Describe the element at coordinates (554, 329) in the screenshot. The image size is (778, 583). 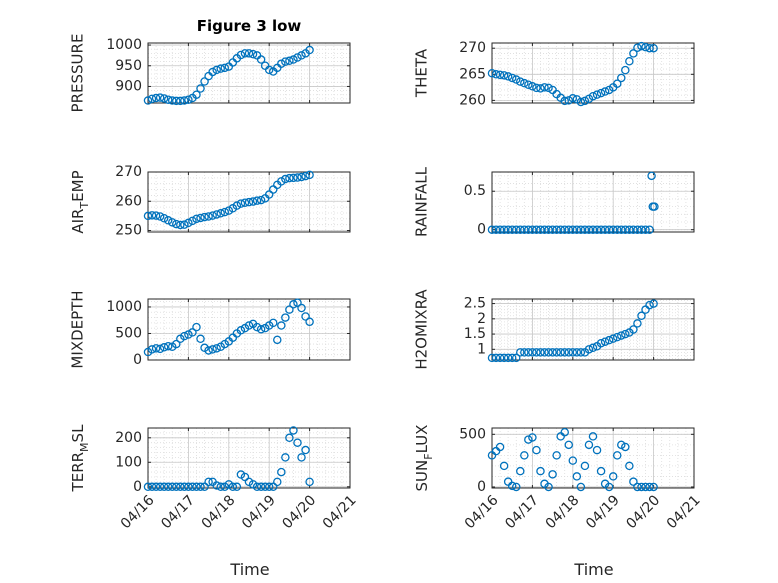
I see `subplot-6: 11.522.5 H2OMIXRA` at that location.